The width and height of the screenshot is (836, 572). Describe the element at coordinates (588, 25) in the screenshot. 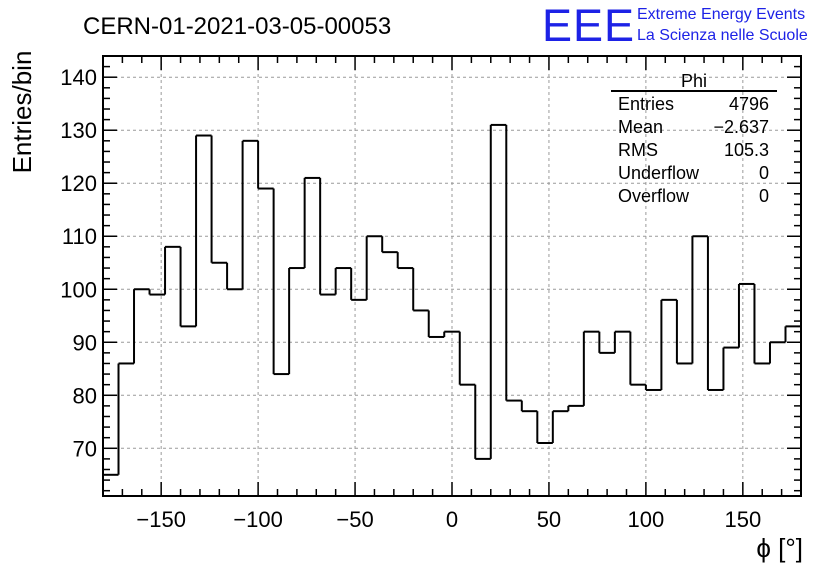

I see `eee-logo: EEE` at that location.